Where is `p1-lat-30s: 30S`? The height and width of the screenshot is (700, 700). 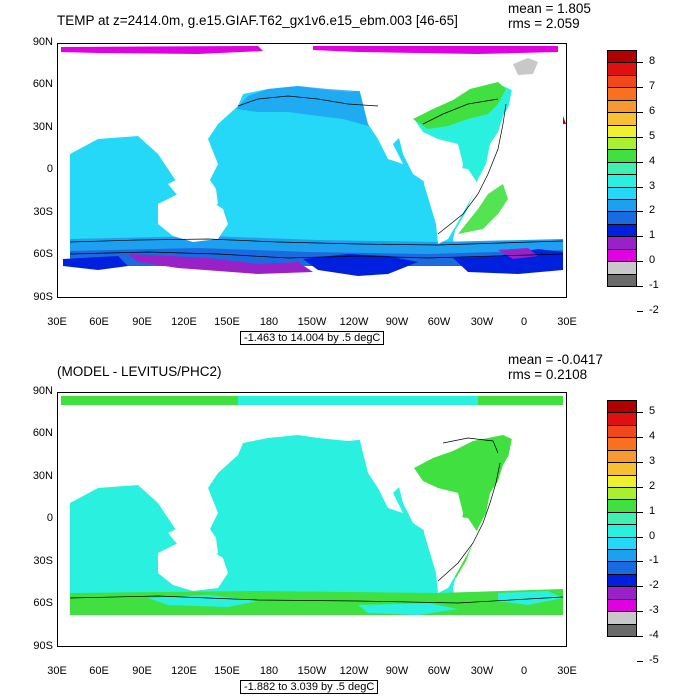 p1-lat-30s: 30S is located at coordinates (43, 212).